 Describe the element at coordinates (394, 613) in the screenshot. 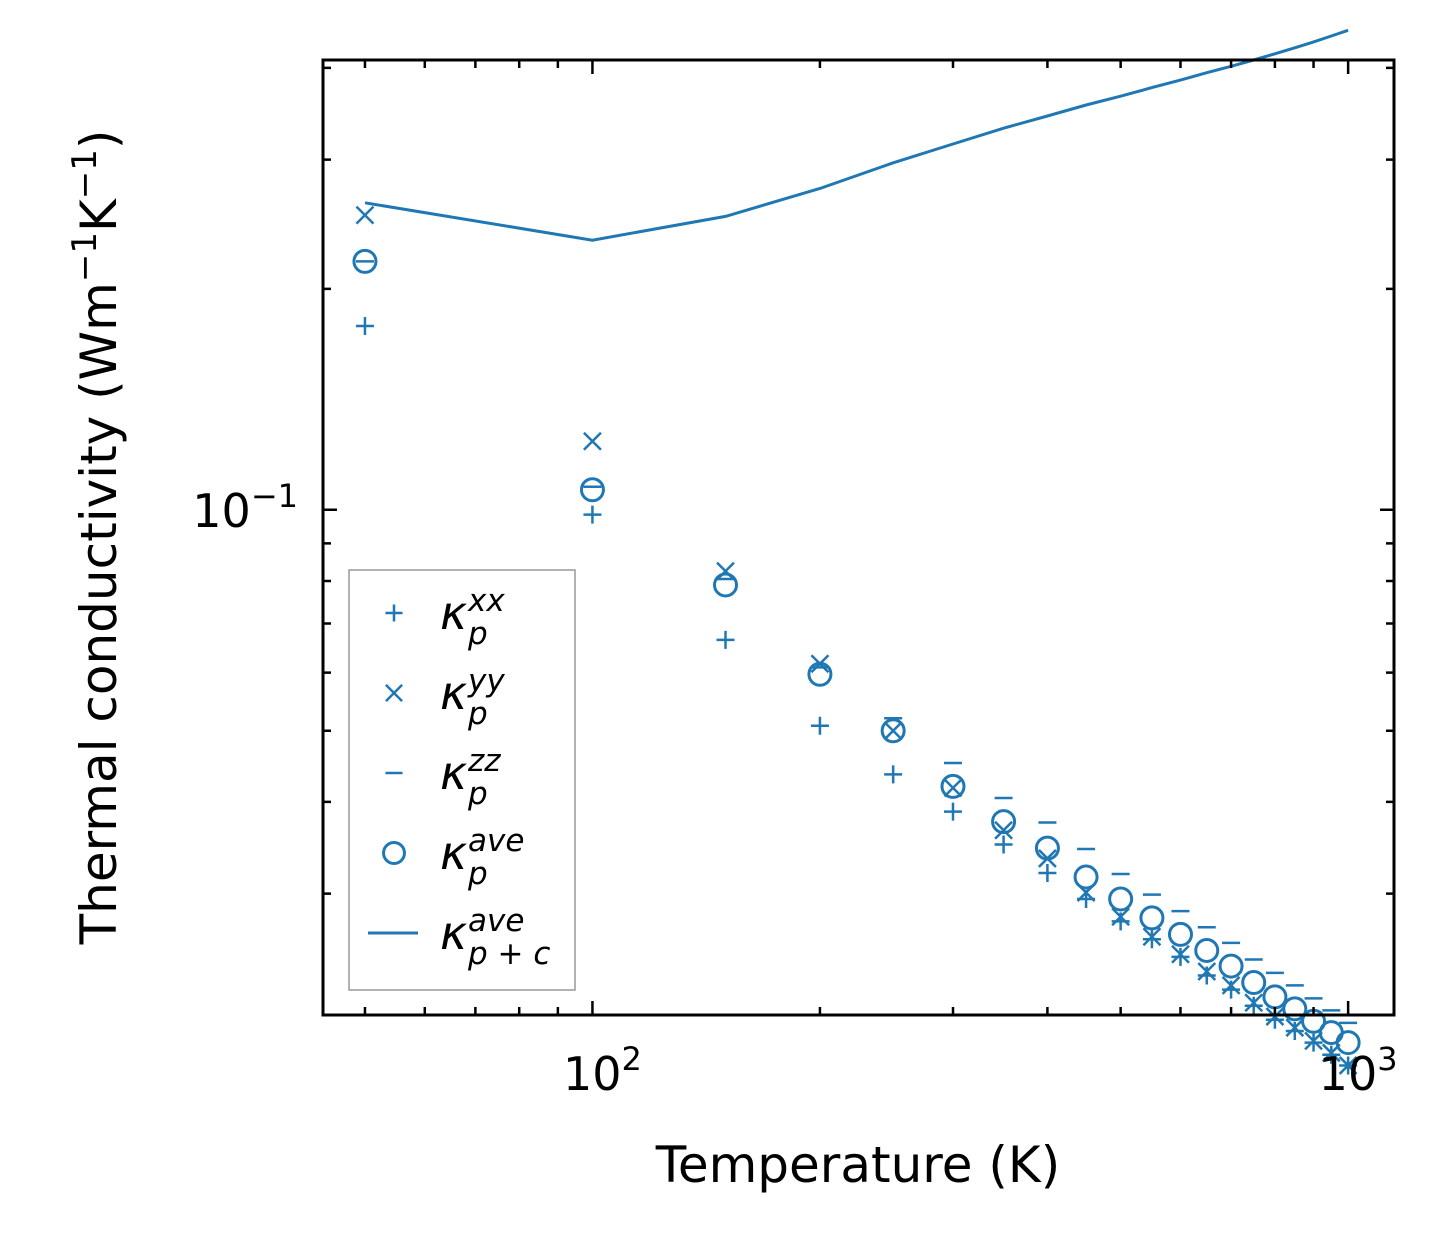

I see `legend-marker-xx` at that location.